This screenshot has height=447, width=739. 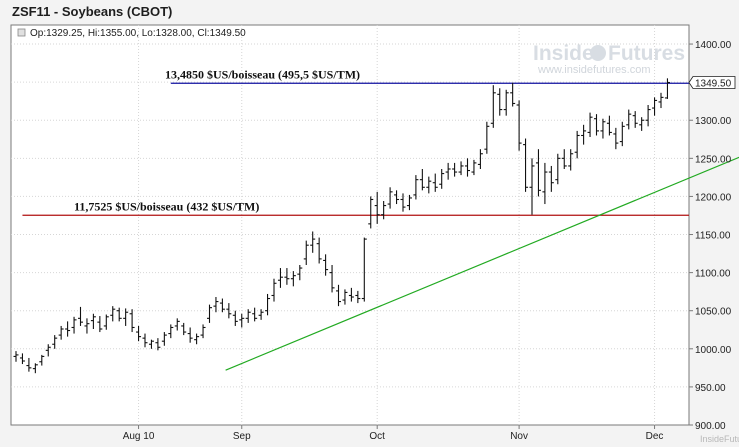 What do you see at coordinates (139, 436) in the screenshot?
I see `x-tick-label: Aug 10` at bounding box center [139, 436].